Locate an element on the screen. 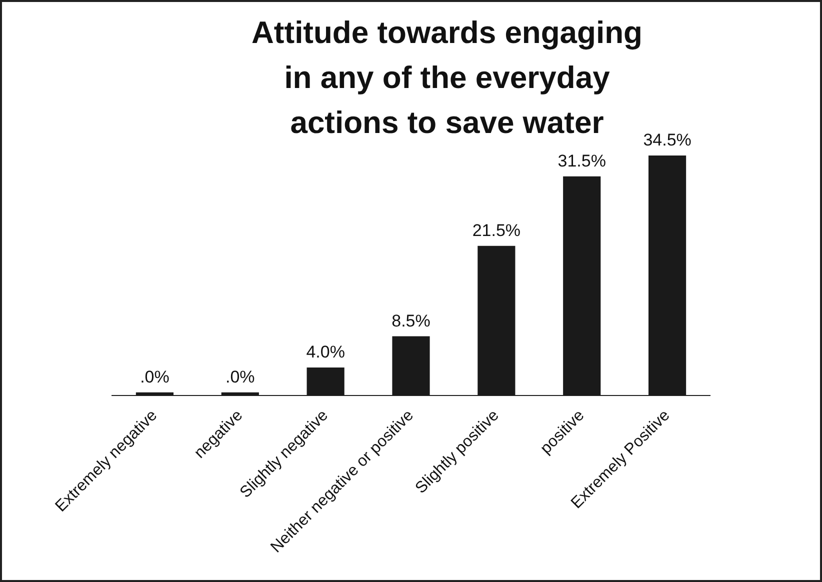  data-label: 31.5% is located at coordinates (582, 161).